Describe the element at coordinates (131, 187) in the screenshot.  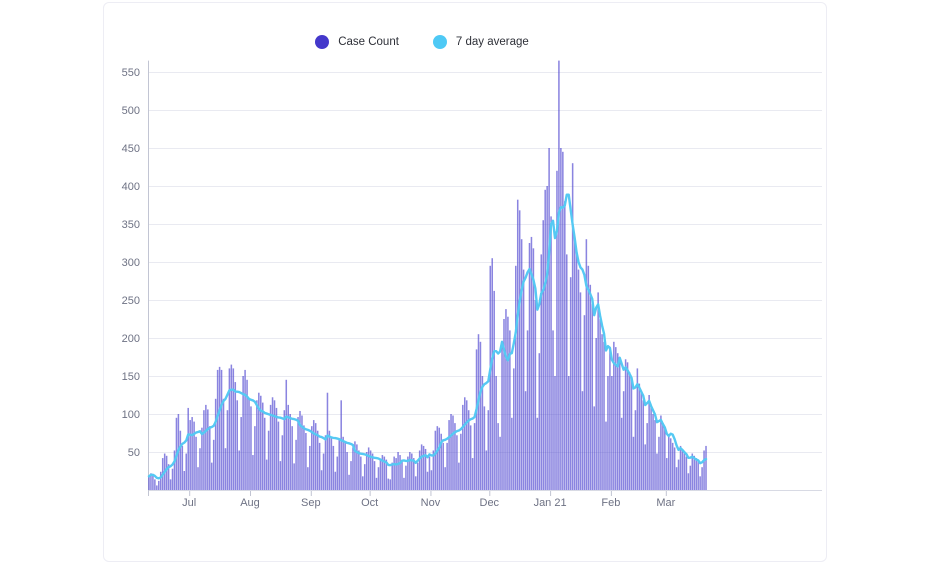
I see `y-tick-label: 400` at that location.